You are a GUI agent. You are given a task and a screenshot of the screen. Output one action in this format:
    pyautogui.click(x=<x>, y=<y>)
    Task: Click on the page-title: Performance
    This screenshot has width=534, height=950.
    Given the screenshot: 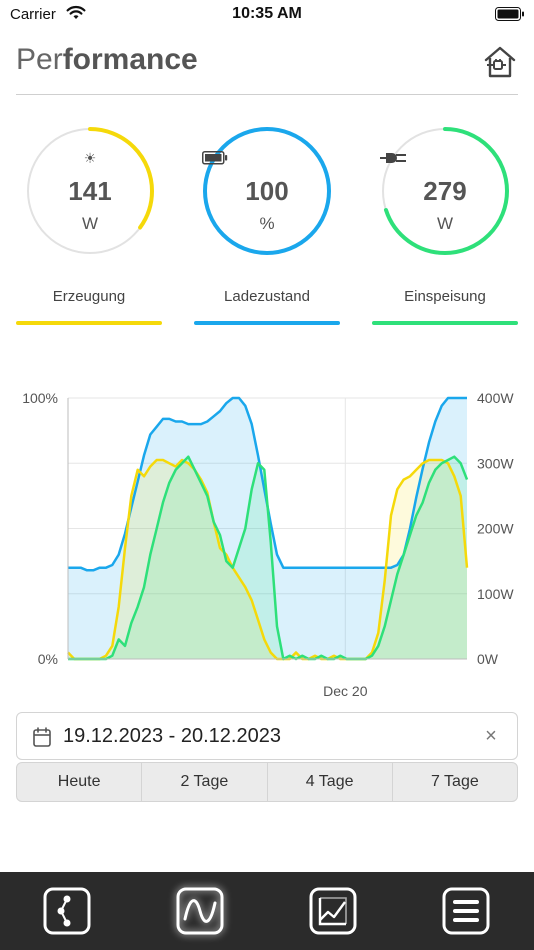 What is the action you would take?
    pyautogui.click(x=107, y=60)
    